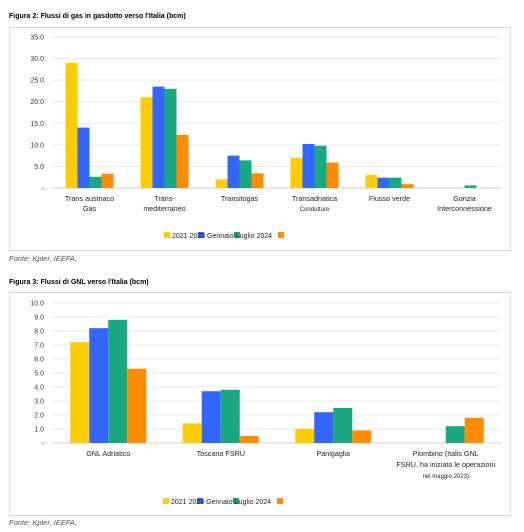 The height and width of the screenshot is (532, 524). Describe the element at coordinates (89, 198) in the screenshot. I see `category-label: Trans austriaco` at that location.